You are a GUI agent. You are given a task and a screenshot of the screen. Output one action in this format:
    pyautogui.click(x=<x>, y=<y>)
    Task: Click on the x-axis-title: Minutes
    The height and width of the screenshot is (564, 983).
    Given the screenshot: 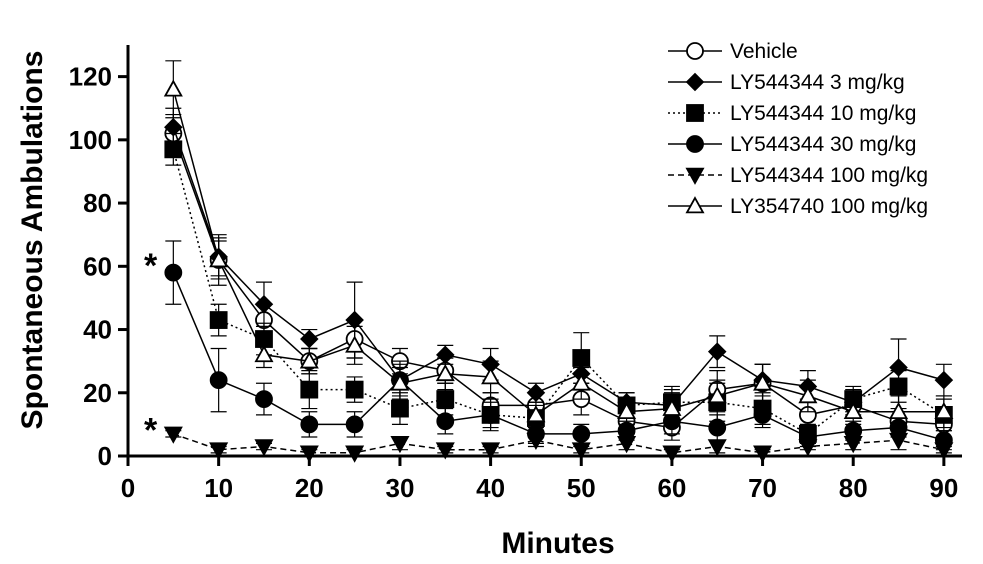 What is the action you would take?
    pyautogui.click(x=557, y=543)
    